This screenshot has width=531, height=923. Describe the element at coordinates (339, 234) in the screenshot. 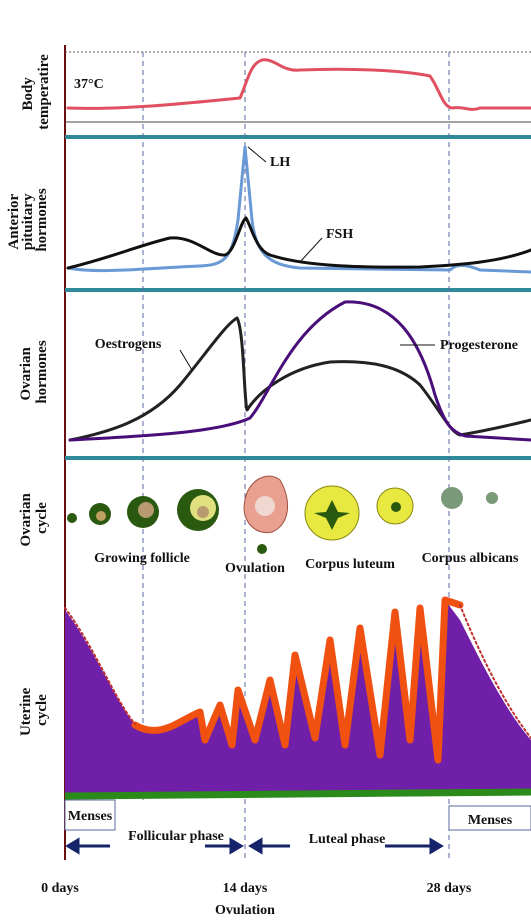

I see `fsh-label: FSH` at that location.